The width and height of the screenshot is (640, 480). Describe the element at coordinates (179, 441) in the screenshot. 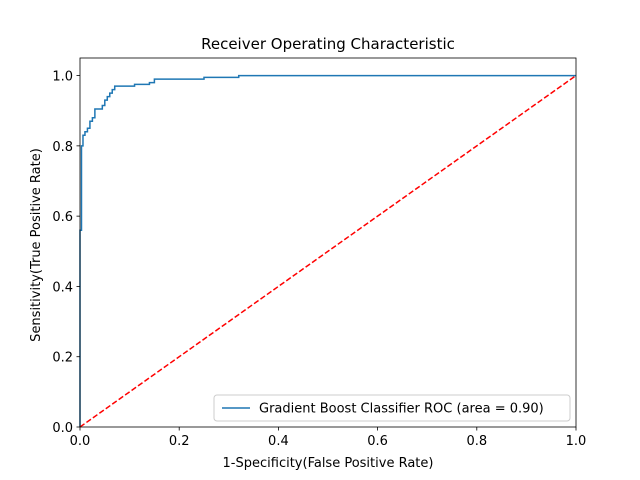

I see `x-tick-label: 0.2` at that location.